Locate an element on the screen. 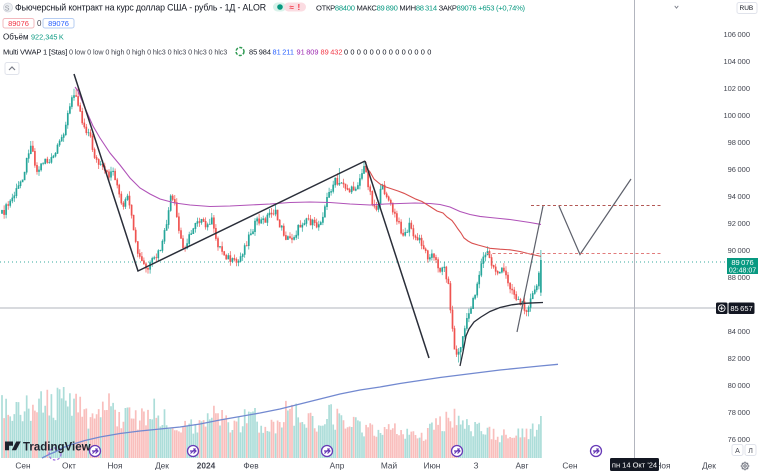  svg-text: 89 432 is located at coordinates (332, 52).